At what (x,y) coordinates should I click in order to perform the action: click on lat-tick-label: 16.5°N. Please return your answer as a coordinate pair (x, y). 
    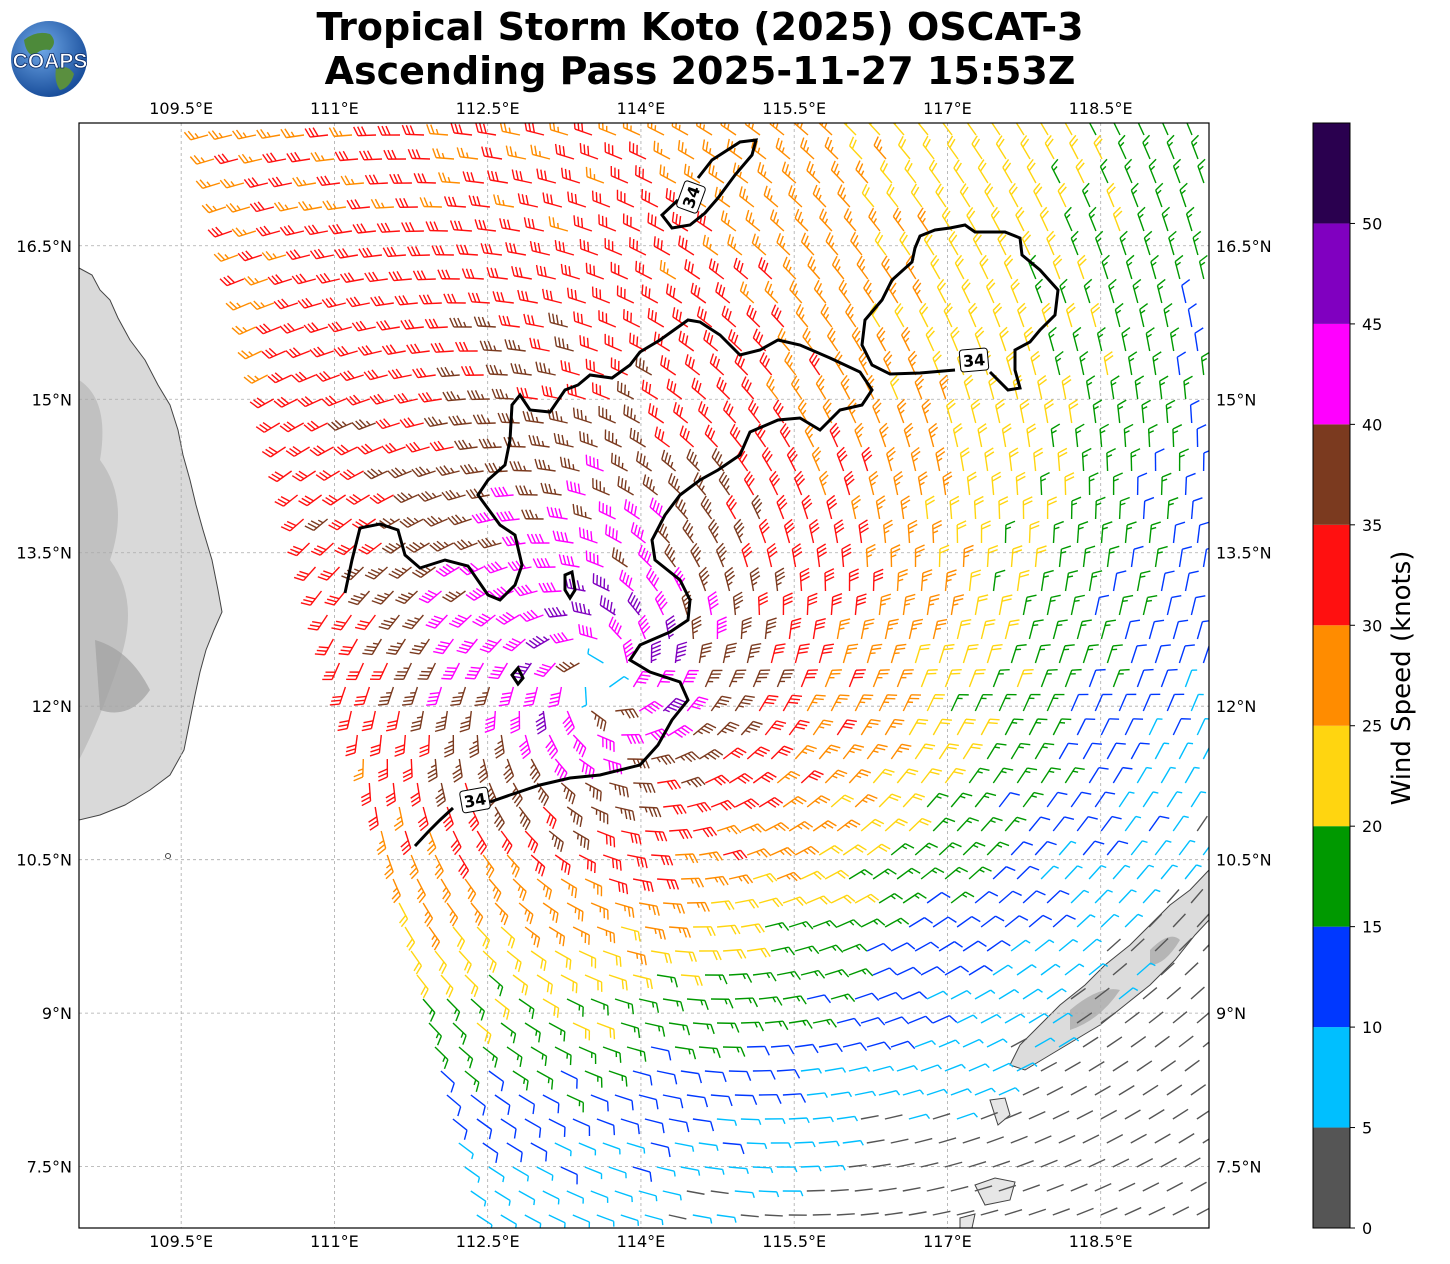
    Looking at the image, I should click on (1244, 246).